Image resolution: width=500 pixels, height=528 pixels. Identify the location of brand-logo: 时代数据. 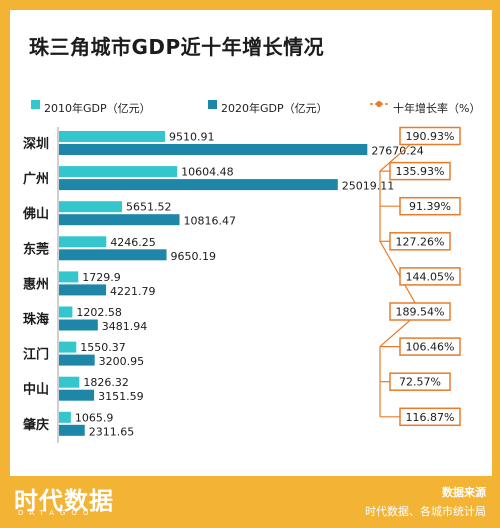
(64, 501).